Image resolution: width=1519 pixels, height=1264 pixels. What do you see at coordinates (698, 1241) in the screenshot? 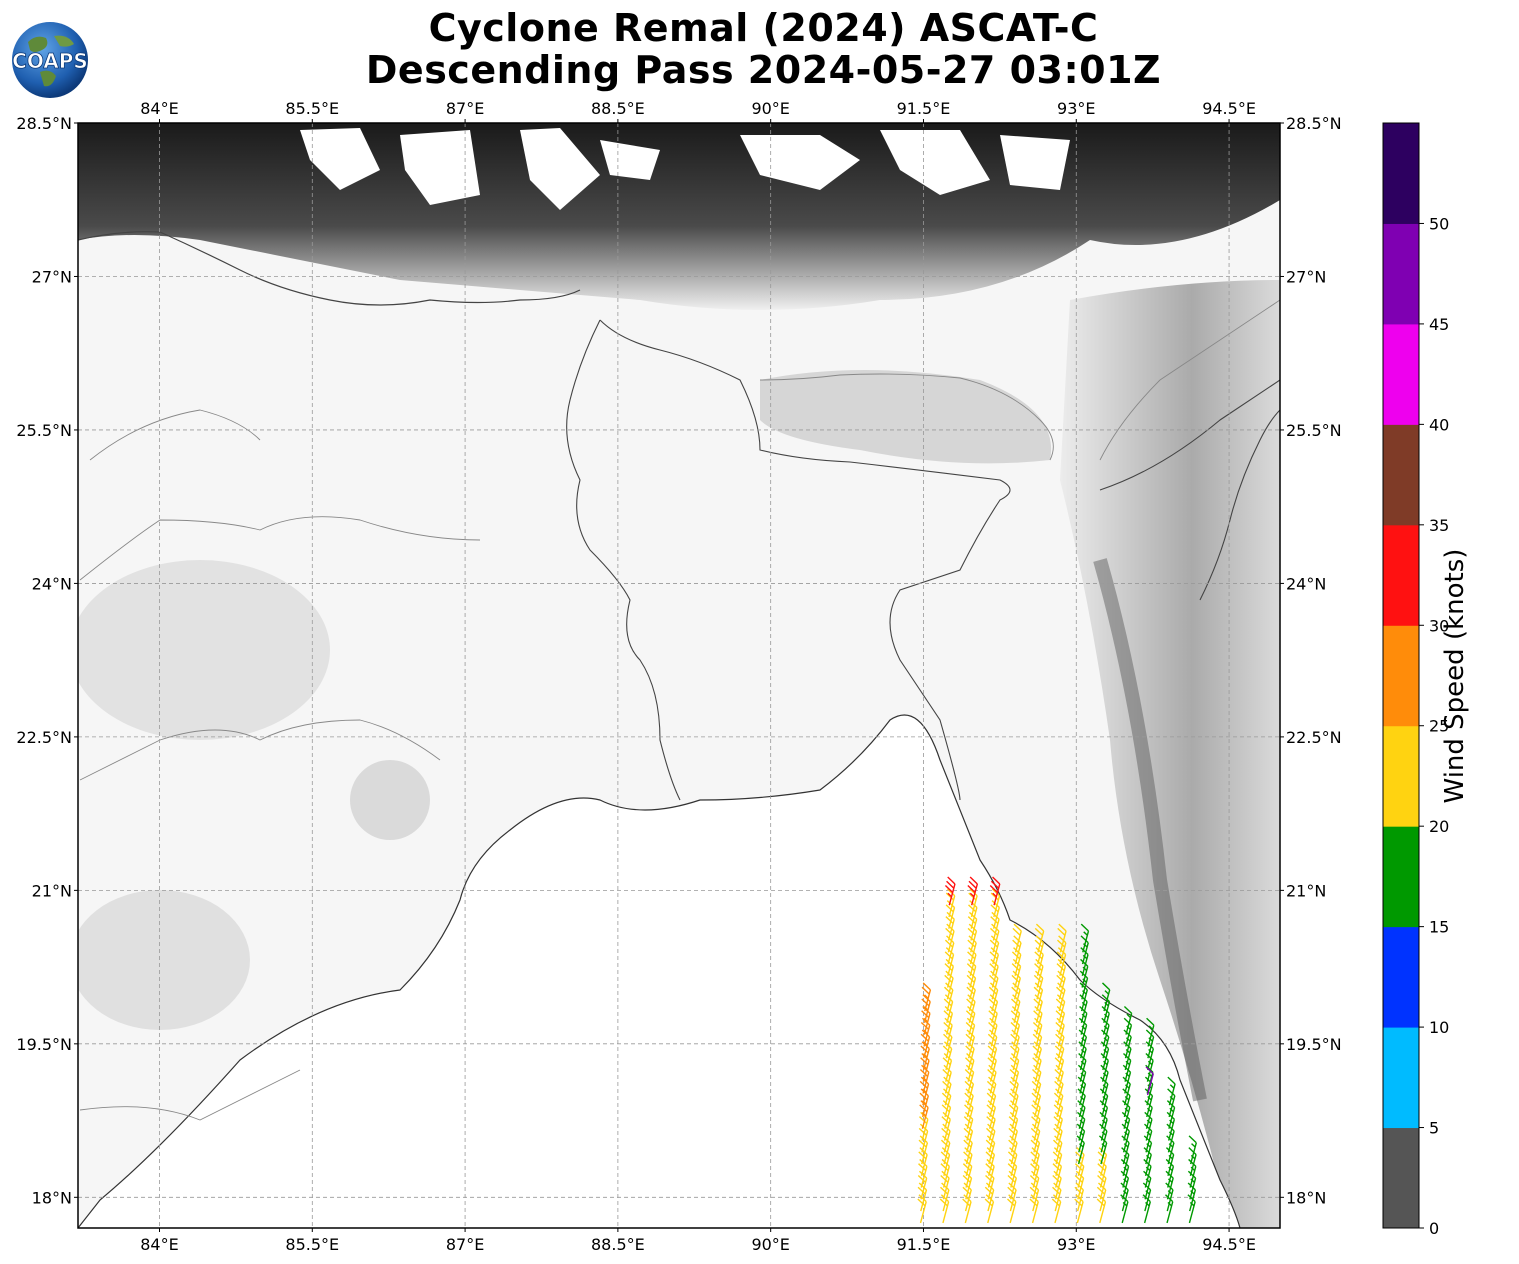
I see `lon-ticks-bottom: 84°E 85.5°E 87°E 88.5°E 90°E 91.5°E 93°E 94.5°E` at bounding box center [698, 1241].